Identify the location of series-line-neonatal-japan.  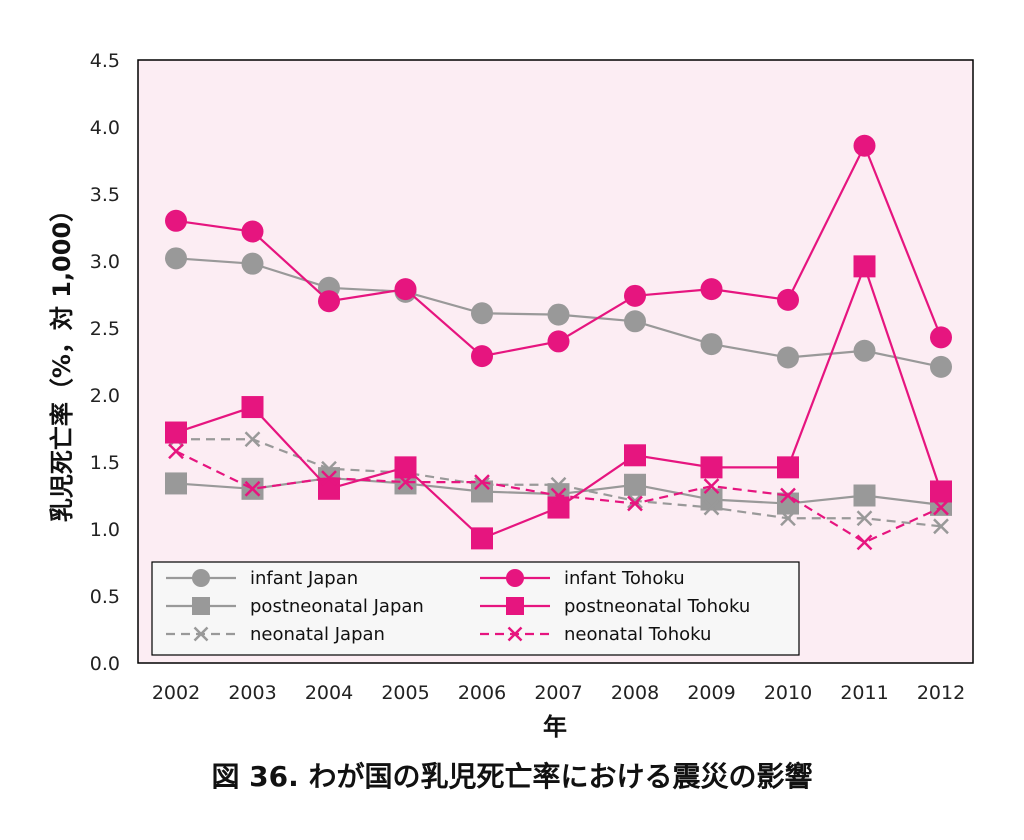
(559, 483).